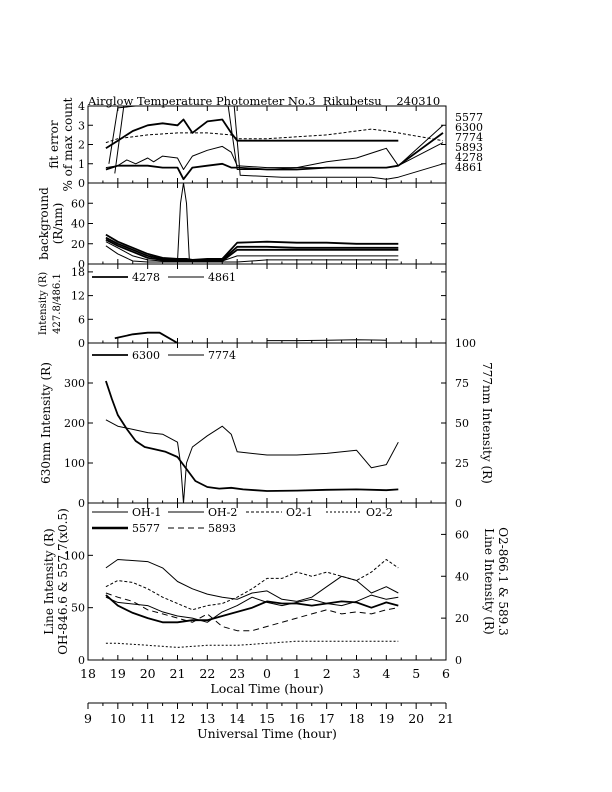  What do you see at coordinates (118, 718) in the screenshot?
I see `universal-time-tick-label: 10` at bounding box center [118, 718].